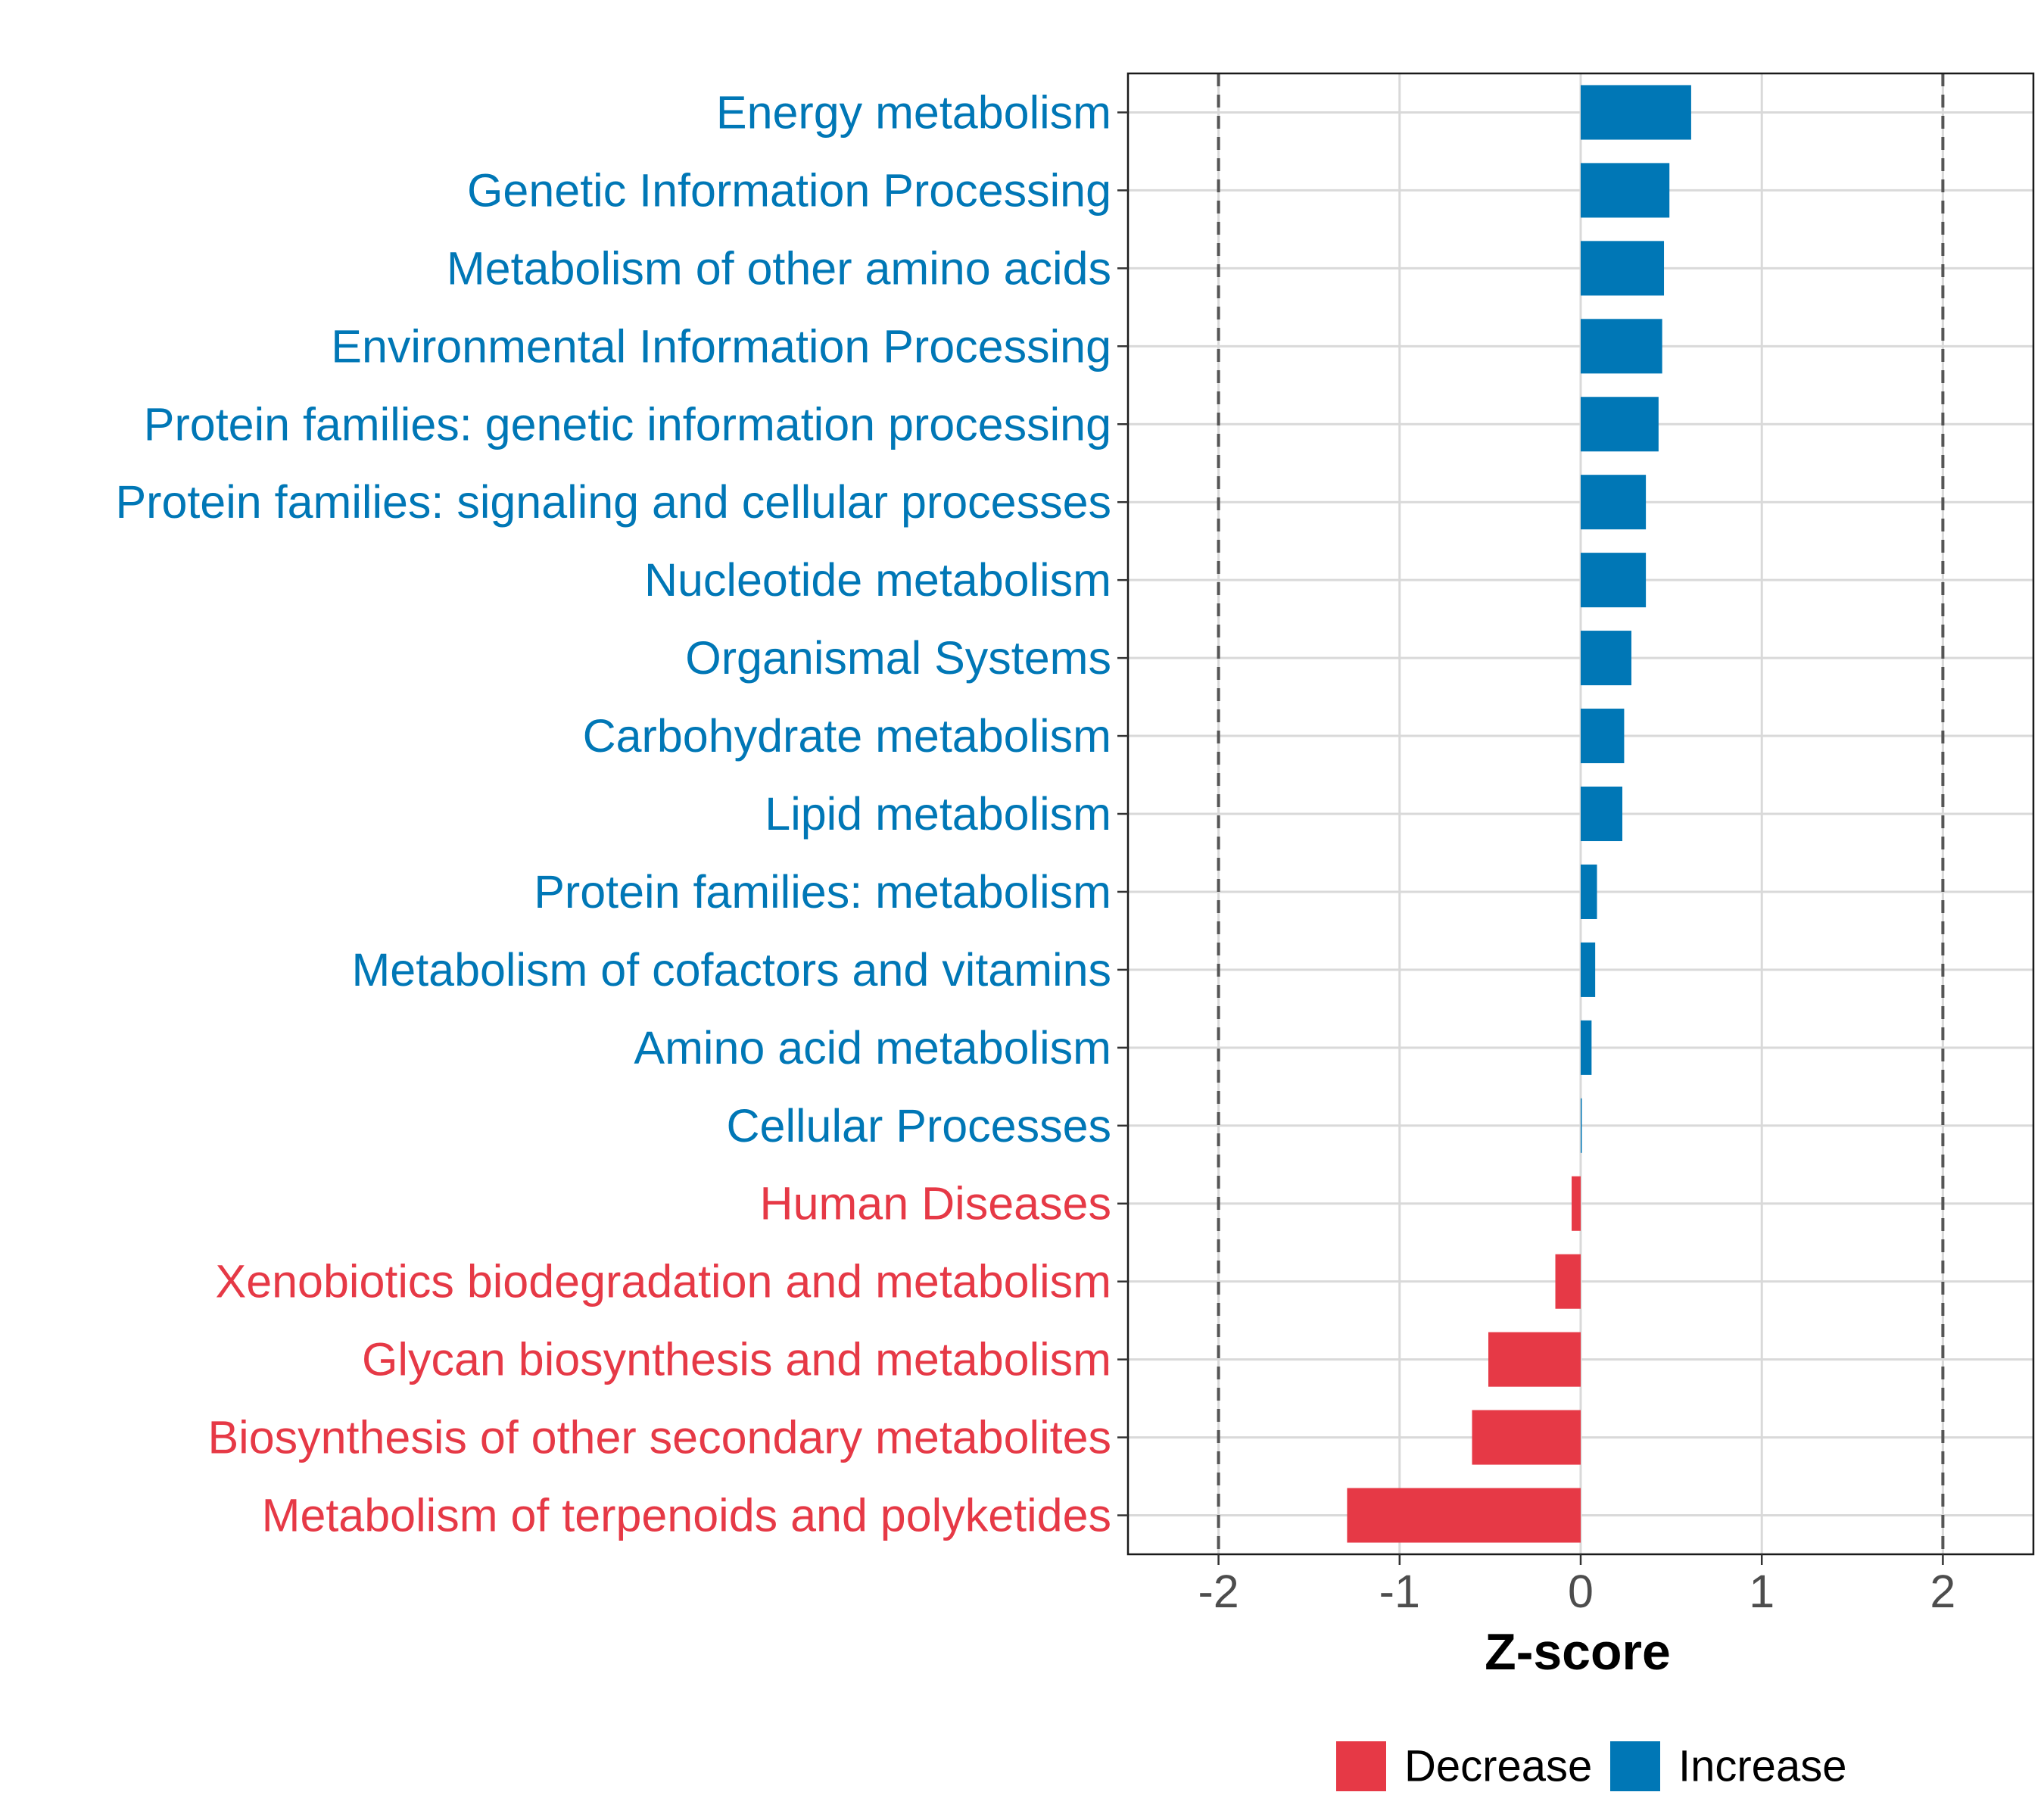  Describe the element at coordinates (898, 658) in the screenshot. I see `category-label: Organismal Systems` at that location.